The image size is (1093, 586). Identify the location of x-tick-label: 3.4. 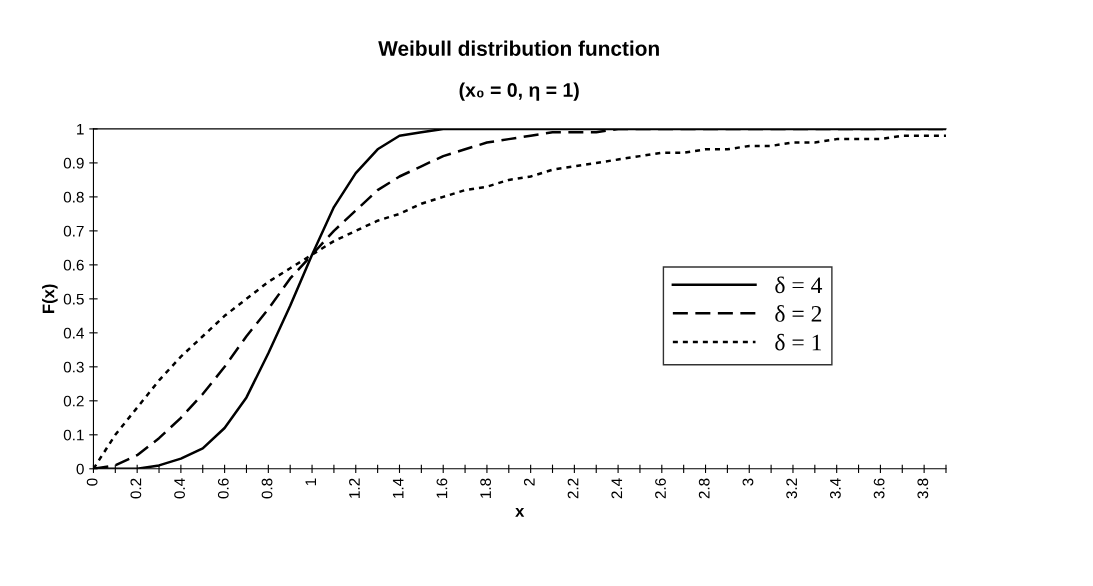
(835, 488).